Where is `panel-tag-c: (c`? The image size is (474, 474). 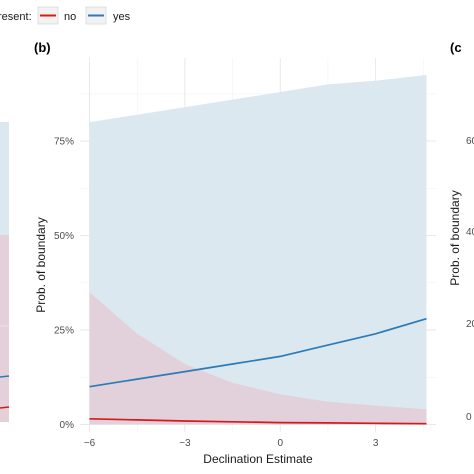 panel-tag-c: (c is located at coordinates (456, 47).